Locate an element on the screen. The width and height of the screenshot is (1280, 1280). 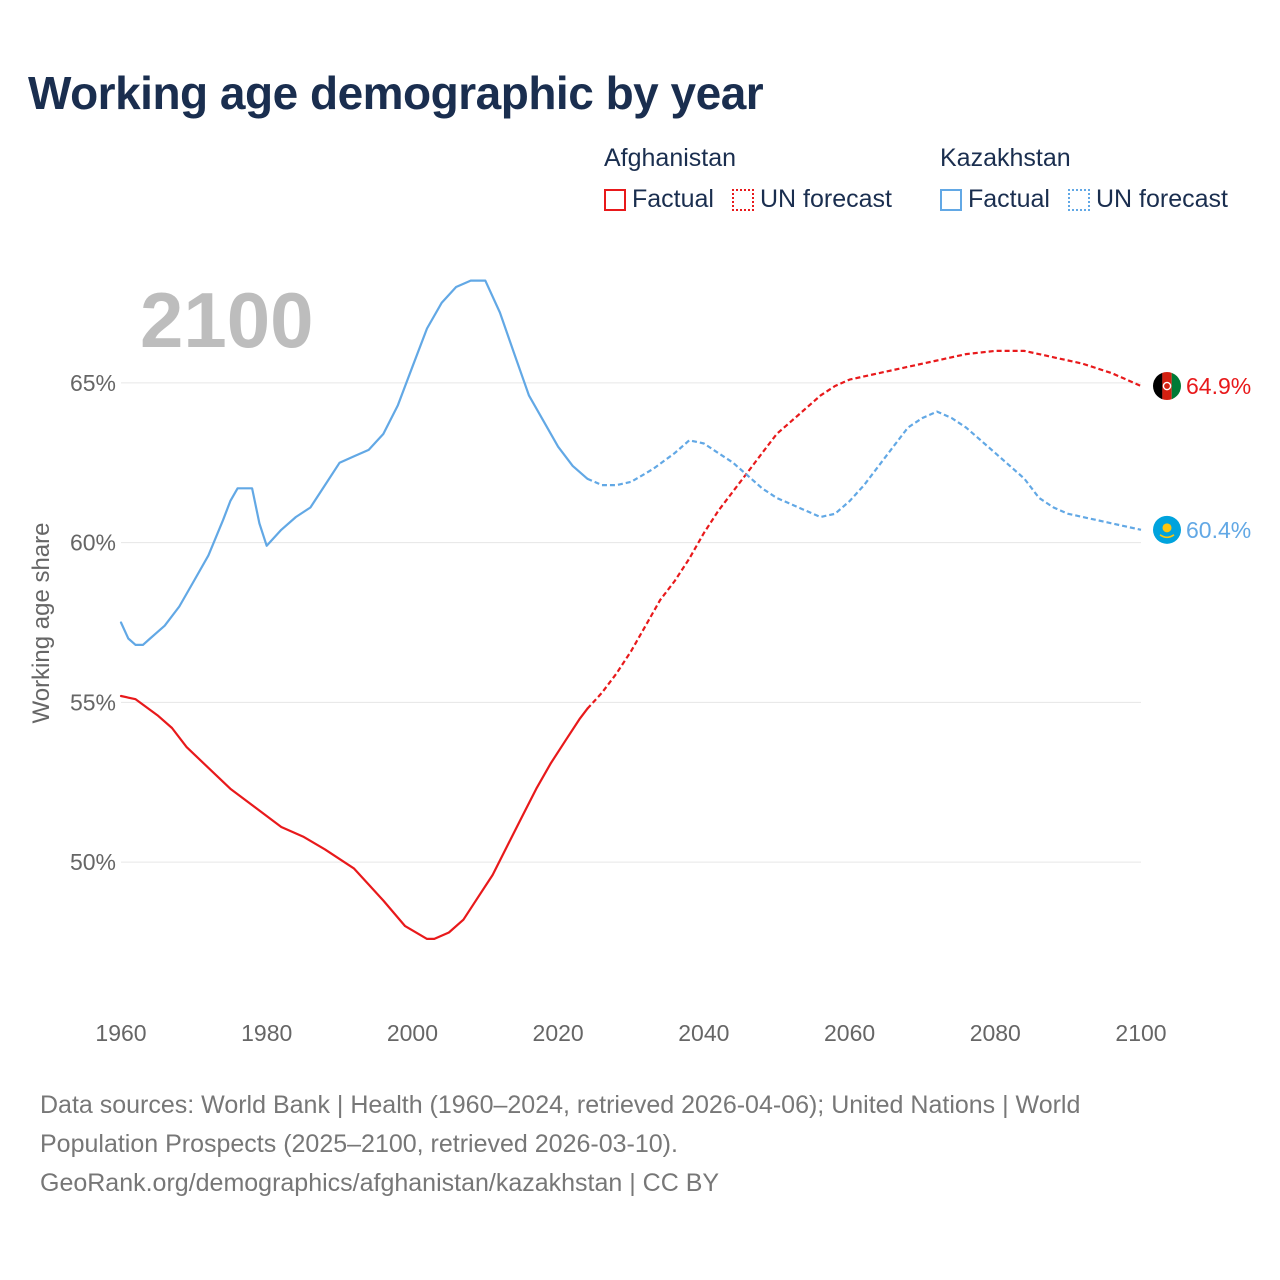
kazakhstan-flag-icon is located at coordinates (1167, 529).